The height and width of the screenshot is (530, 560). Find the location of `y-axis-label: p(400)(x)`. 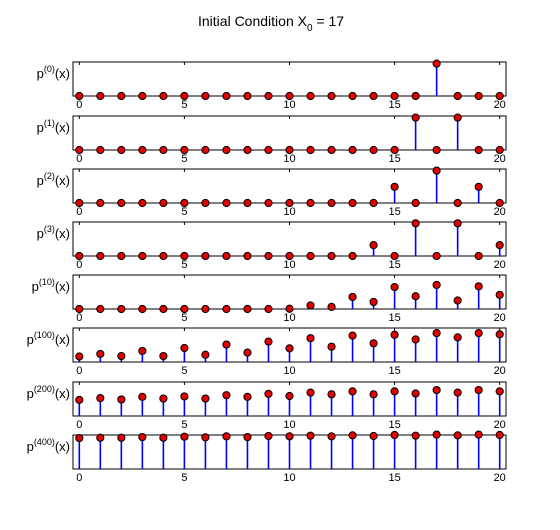

y-axis-label: p(400)(x) is located at coordinates (48, 445).